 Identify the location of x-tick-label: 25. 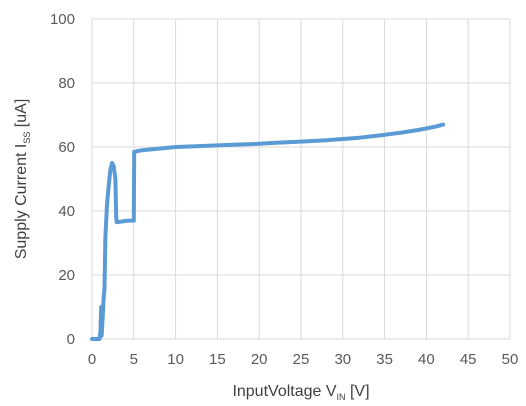
(301, 359).